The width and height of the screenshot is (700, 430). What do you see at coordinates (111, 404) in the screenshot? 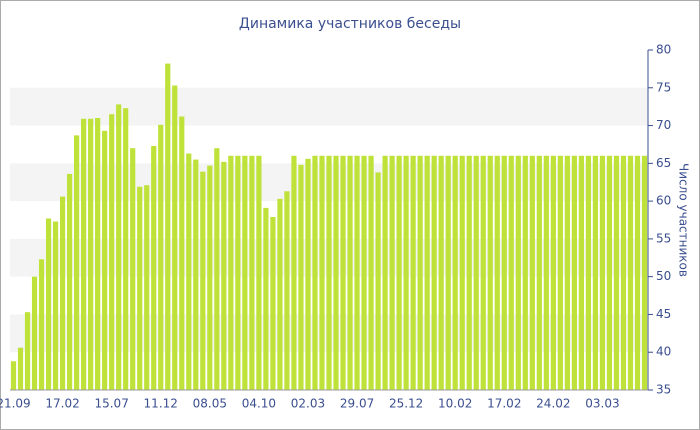
I see `x-tick-label: 15.07` at bounding box center [111, 404].